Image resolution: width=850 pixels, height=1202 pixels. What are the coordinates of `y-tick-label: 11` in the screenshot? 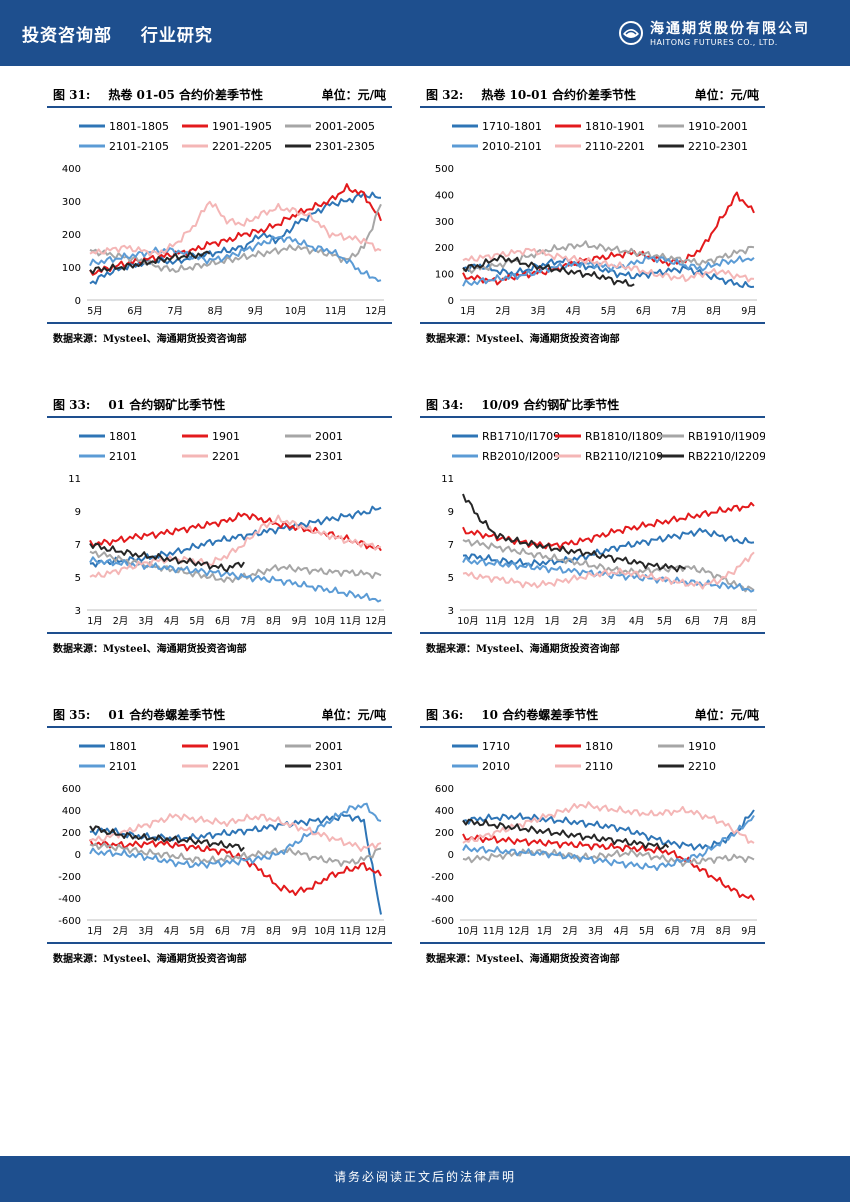 It's located at (74, 479).